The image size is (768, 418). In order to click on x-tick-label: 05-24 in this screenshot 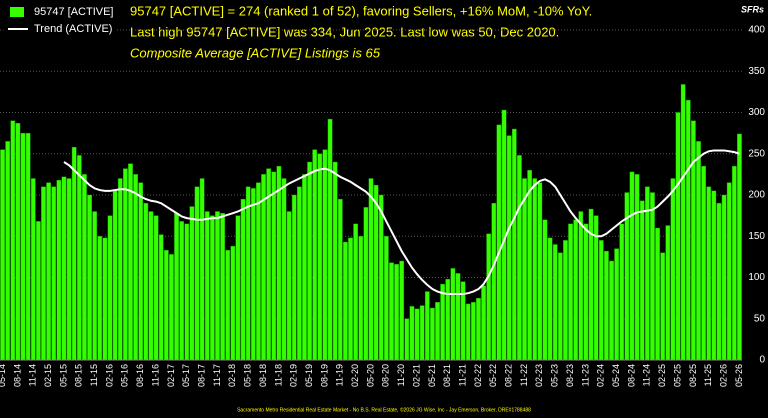, I will do `click(616, 375)`.